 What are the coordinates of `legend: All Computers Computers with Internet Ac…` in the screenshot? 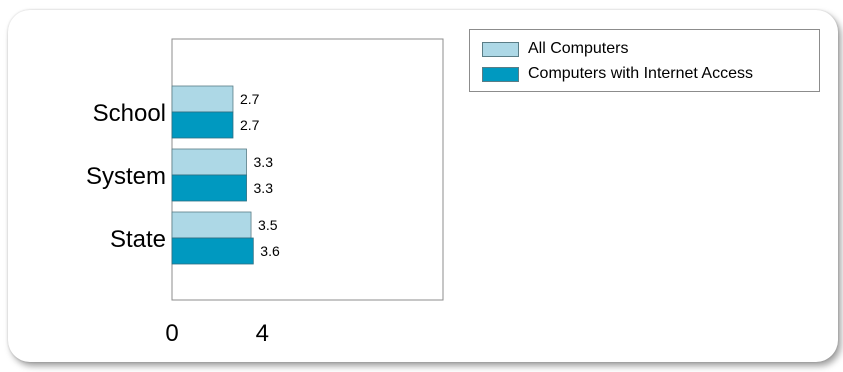 It's located at (644, 60).